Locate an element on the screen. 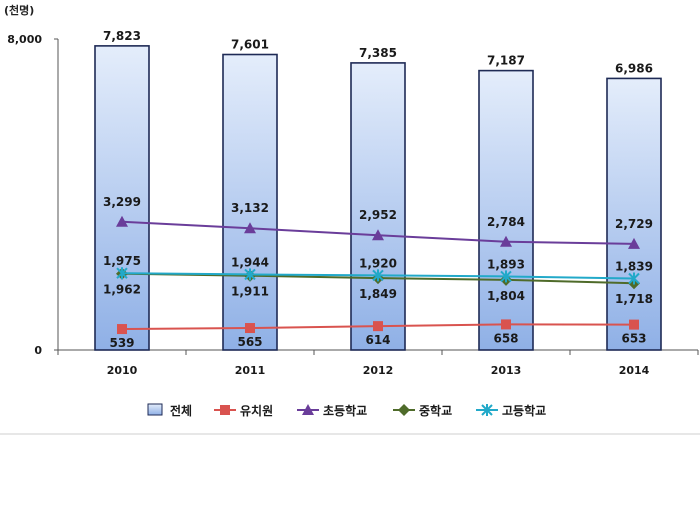  legend-item: 중학교 is located at coordinates (422, 410).